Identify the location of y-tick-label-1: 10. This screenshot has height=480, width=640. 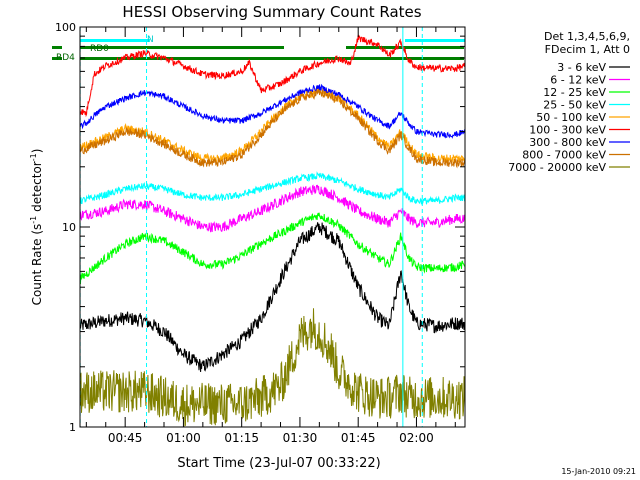
(69, 227).